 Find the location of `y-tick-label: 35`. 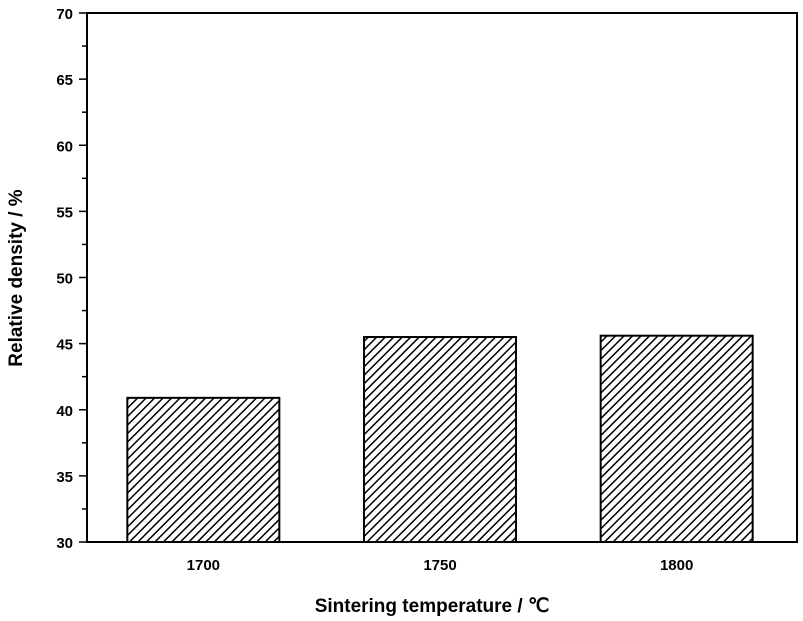

y-tick-label: 35 is located at coordinates (64, 477).